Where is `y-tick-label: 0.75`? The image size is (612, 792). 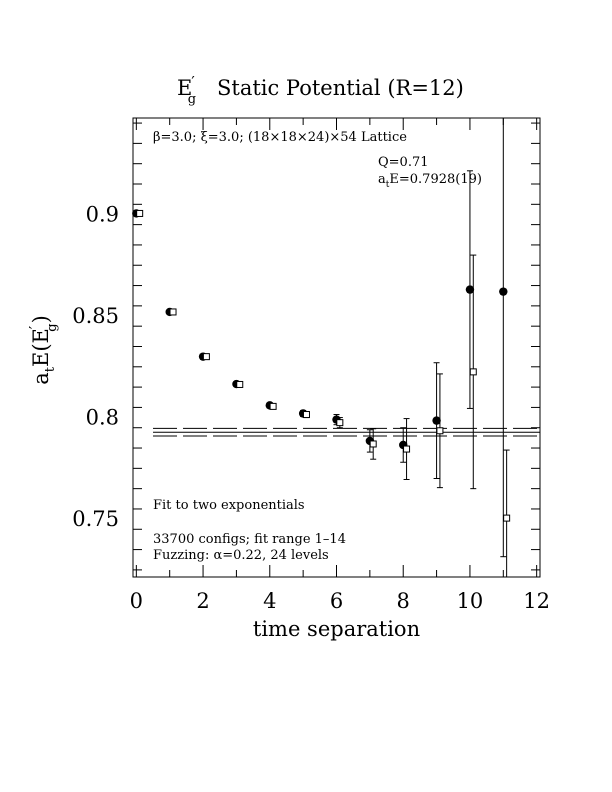
y-tick-label: 0.75 is located at coordinates (95, 519).